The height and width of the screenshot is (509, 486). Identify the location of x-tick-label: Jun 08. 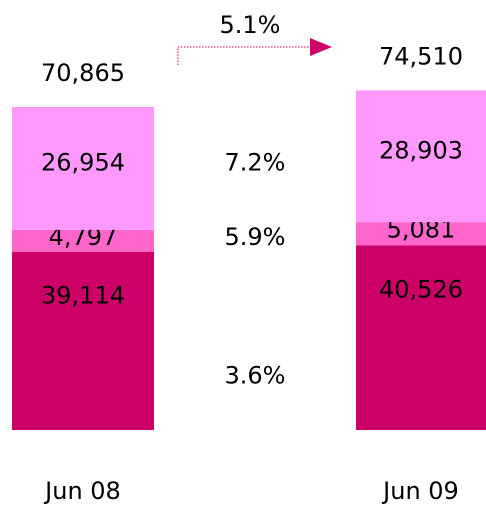
(82, 491).